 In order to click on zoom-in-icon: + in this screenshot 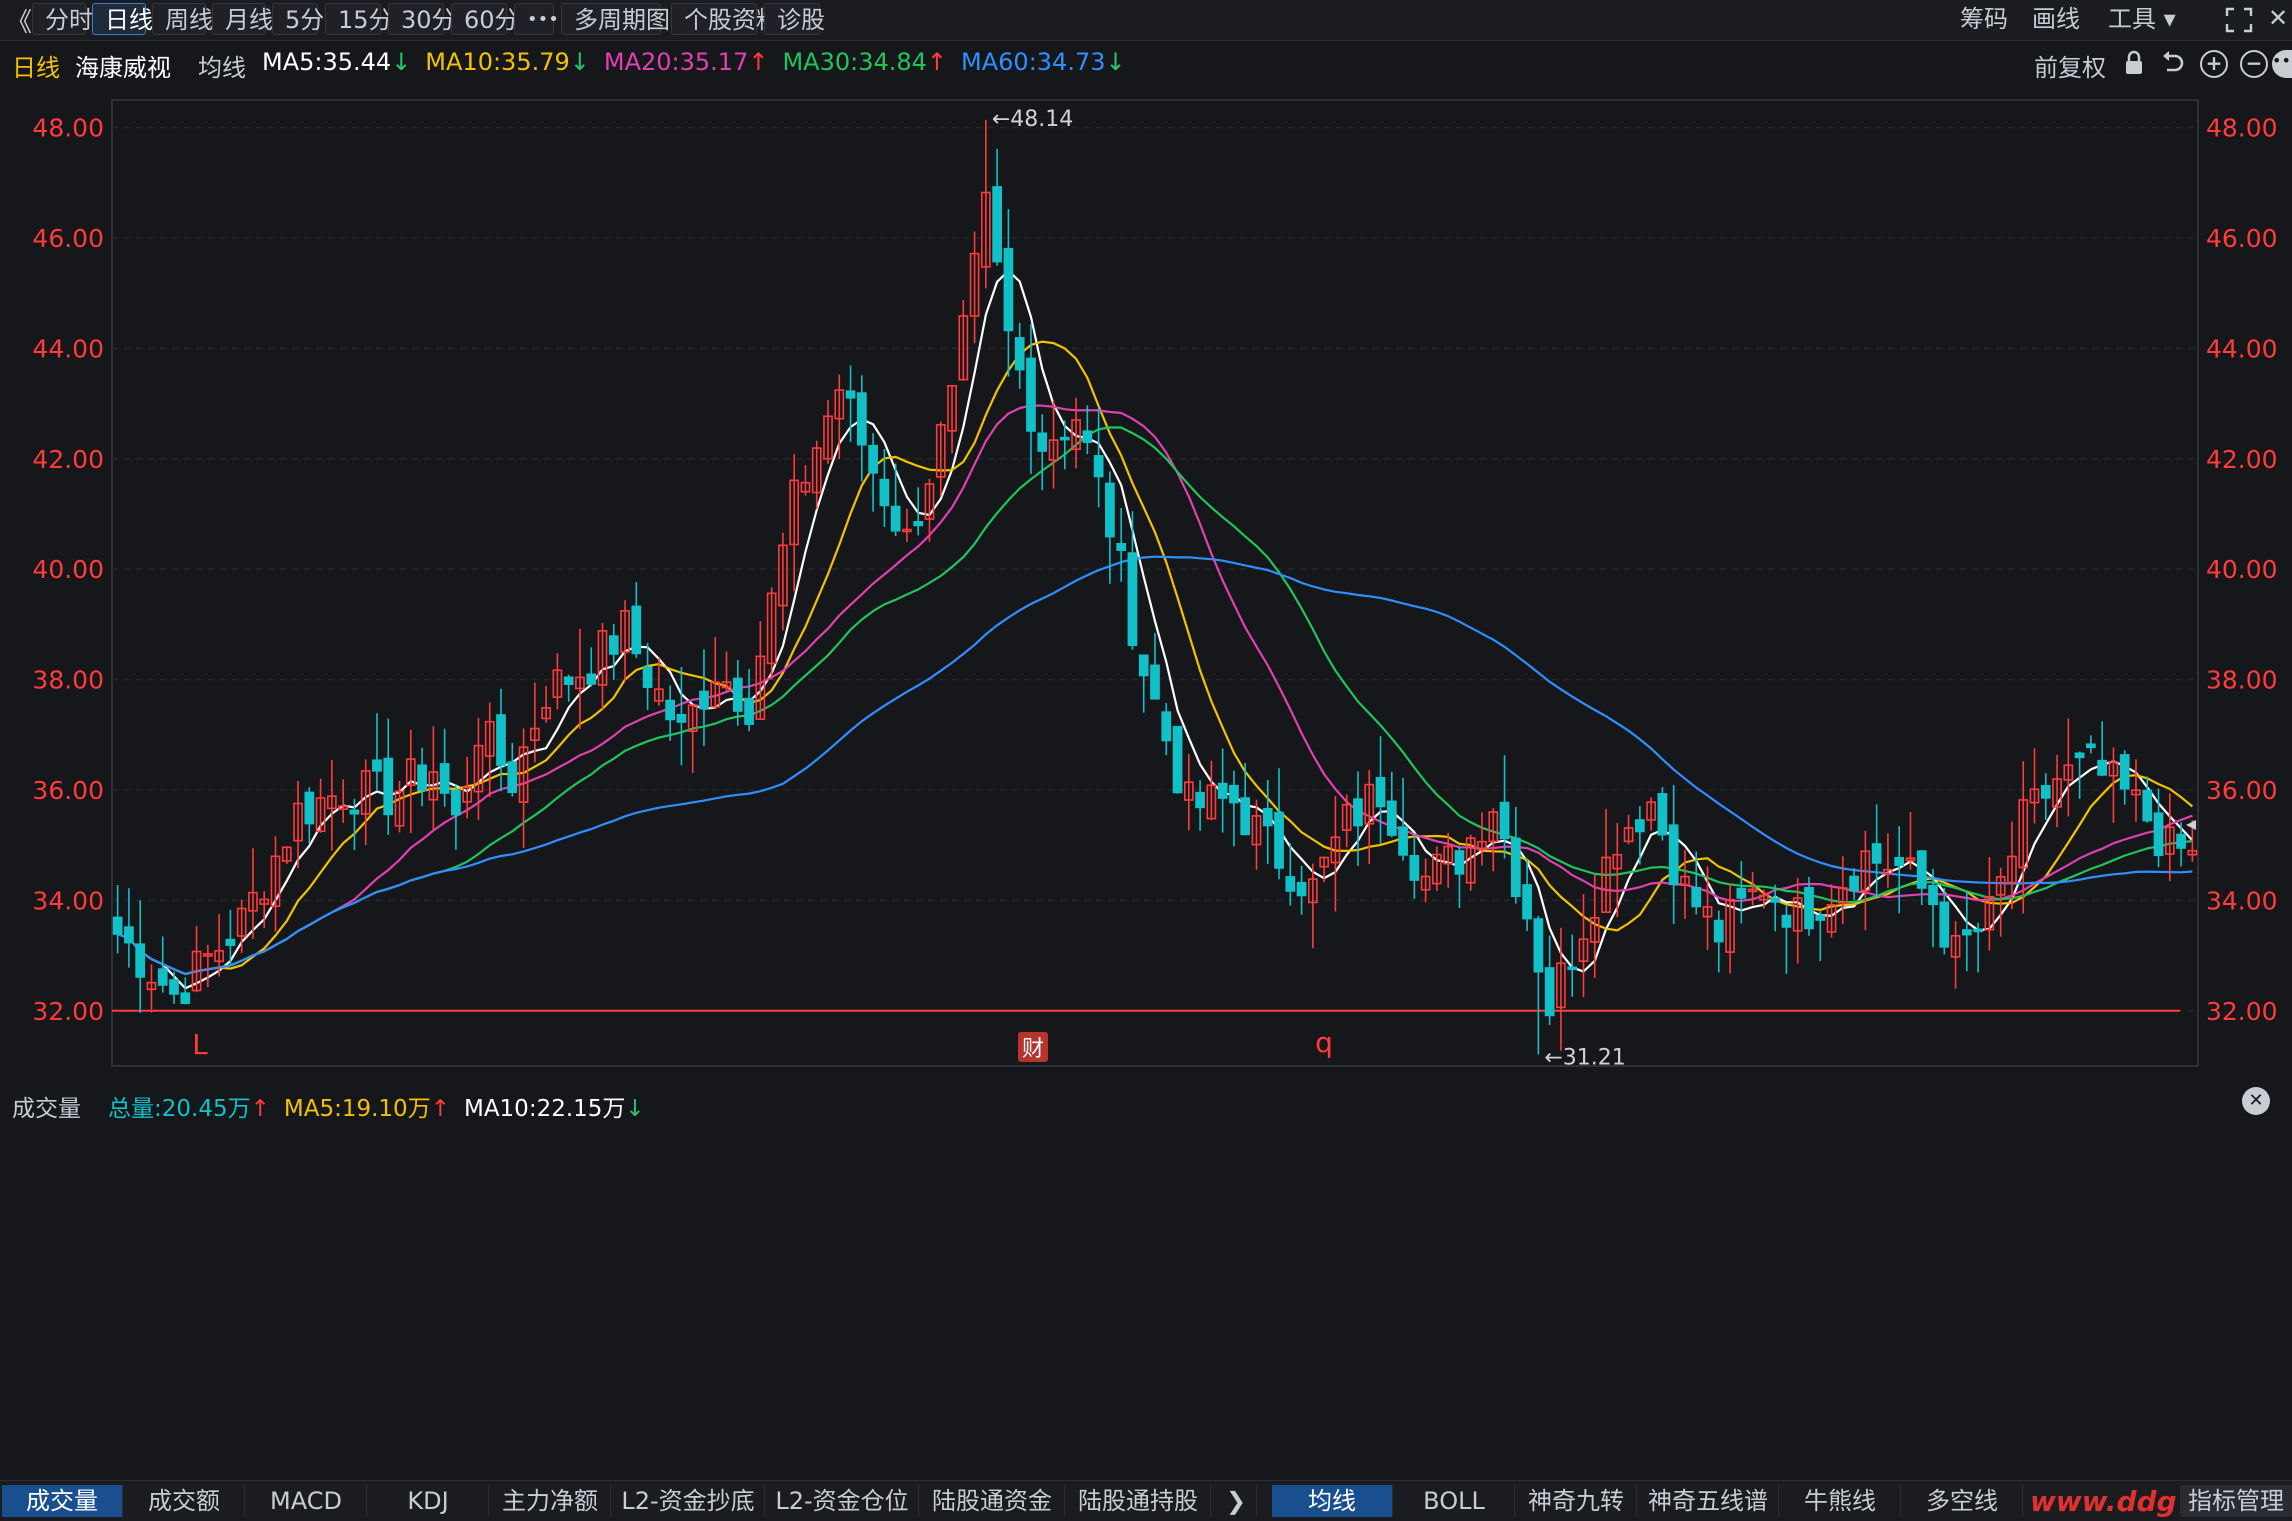, I will do `click(2214, 64)`.